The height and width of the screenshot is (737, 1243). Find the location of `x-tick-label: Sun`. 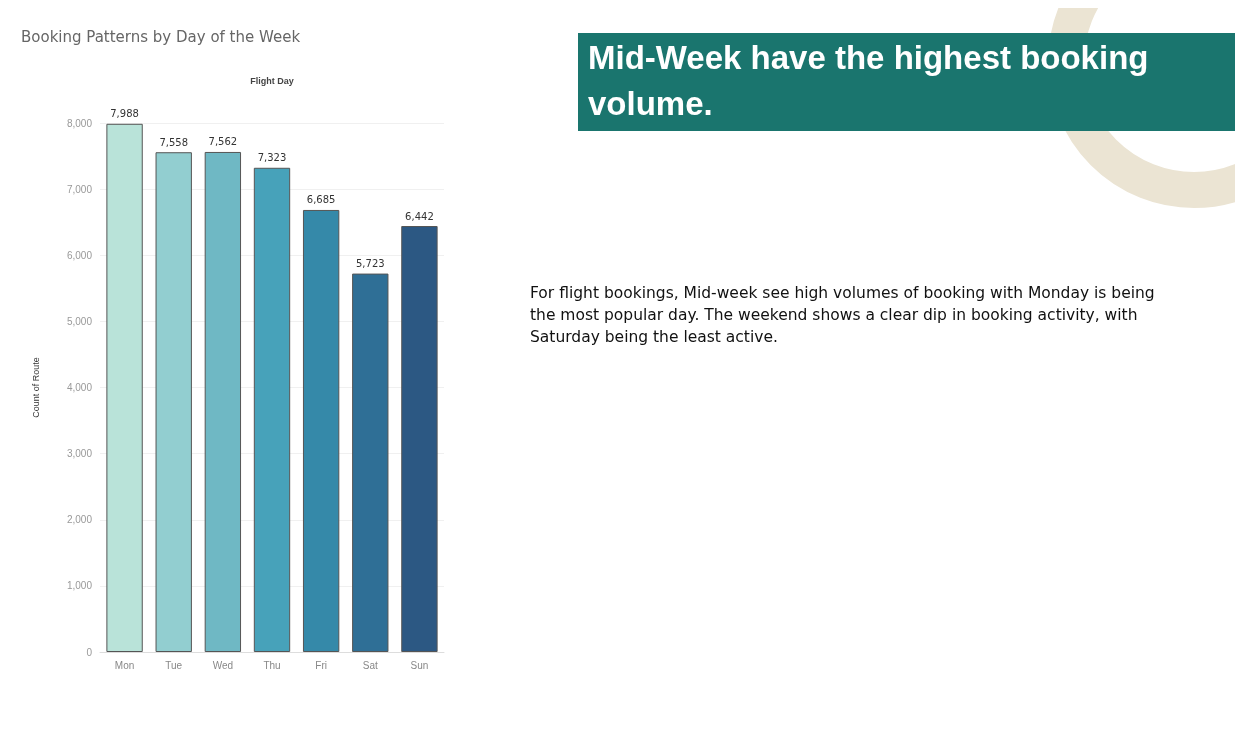

x-tick-label: Sun is located at coordinates (419, 665).